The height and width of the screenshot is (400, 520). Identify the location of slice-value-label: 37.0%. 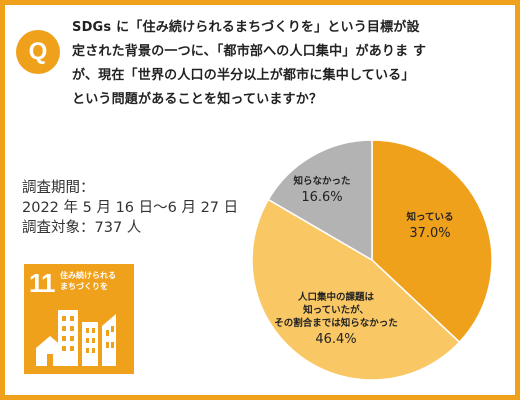
(429, 233).